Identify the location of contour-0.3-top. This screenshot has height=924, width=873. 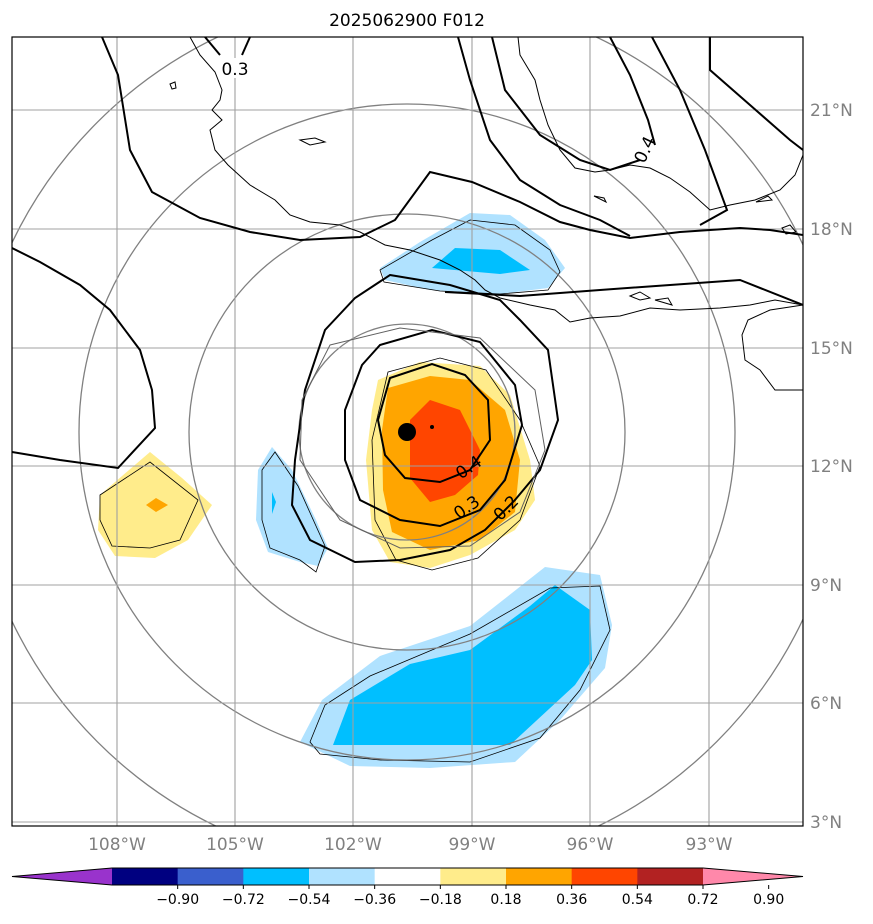
(212, 46).